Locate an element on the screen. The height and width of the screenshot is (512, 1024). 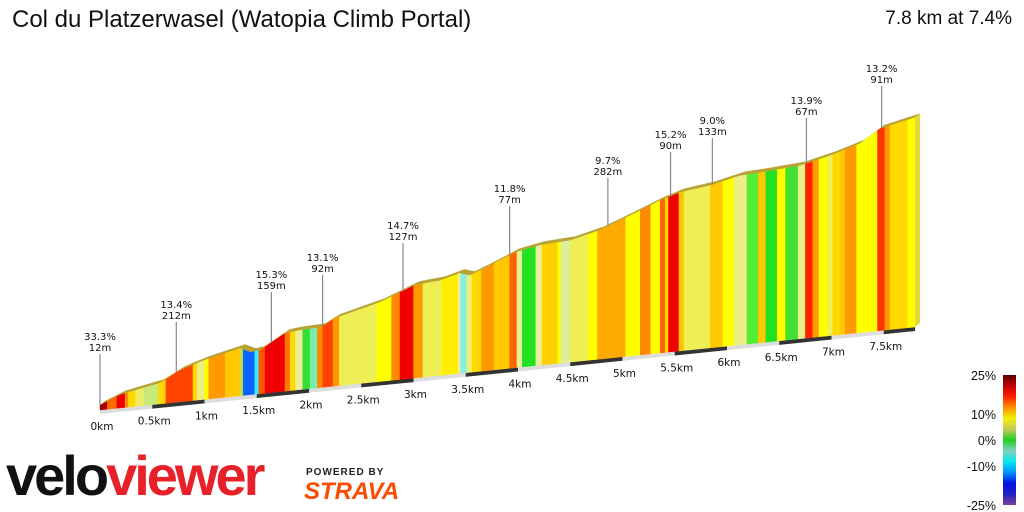
annotation-grade: 9.0% is located at coordinates (712, 121).